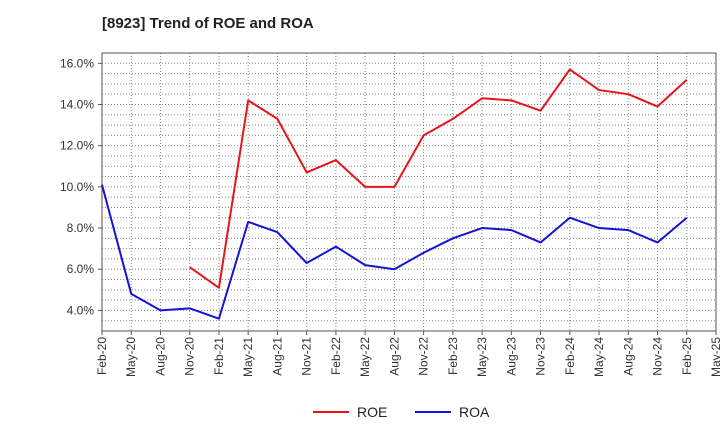  Describe the element at coordinates (77, 146) in the screenshot. I see `y-tick-label: 12.0%` at that location.